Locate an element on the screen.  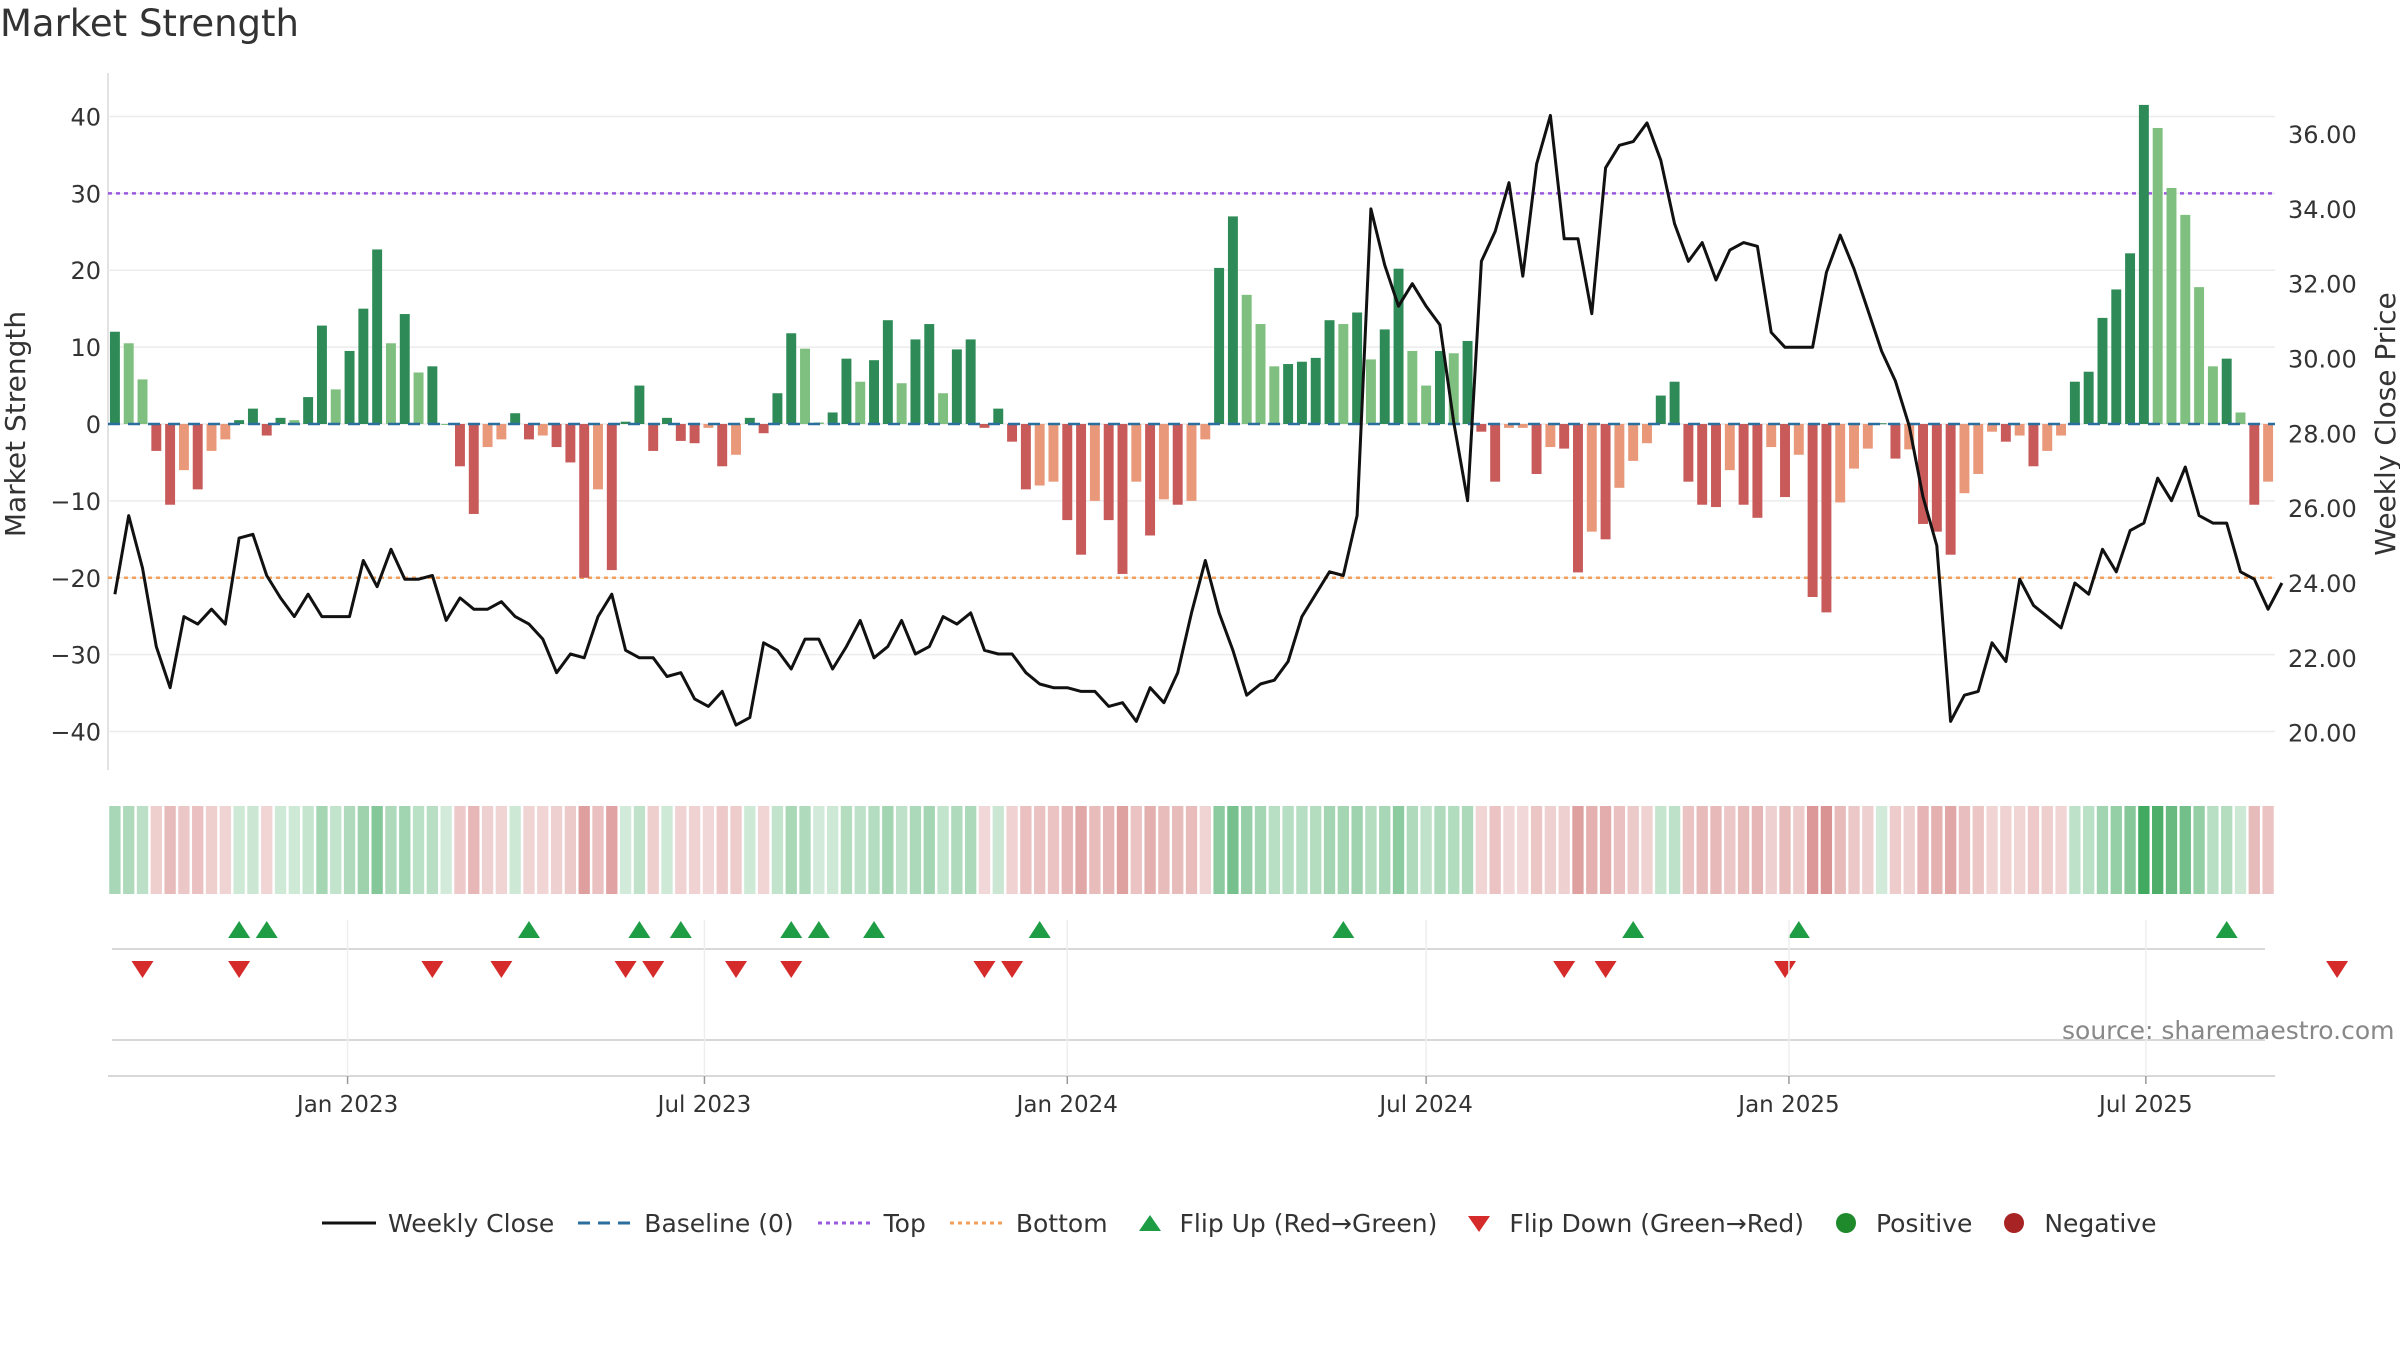
right-tick-label: 34.00 is located at coordinates (2322, 210).